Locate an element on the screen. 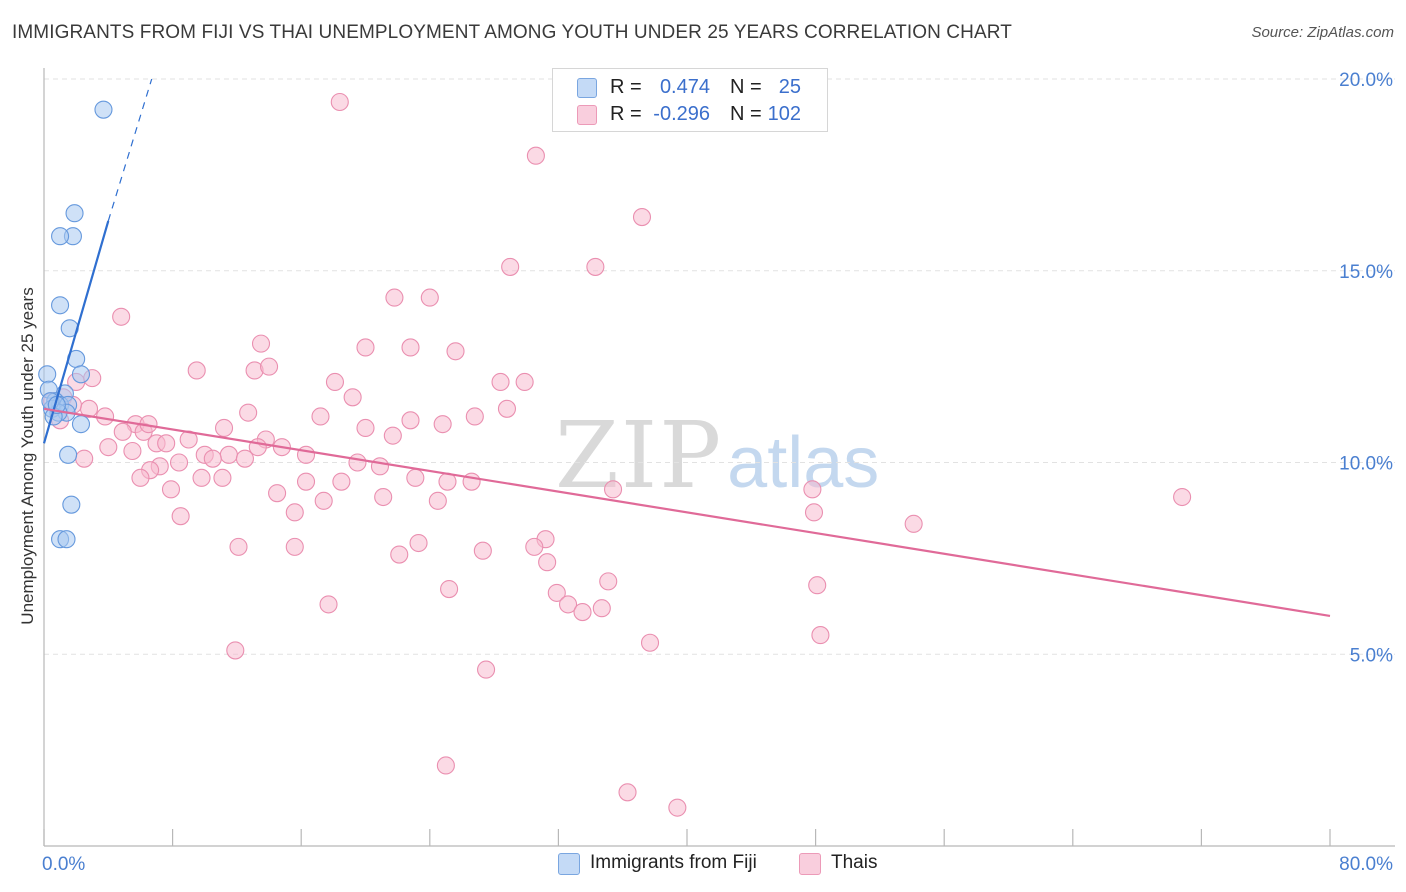 This screenshot has height=892, width=1406. fiji-trend-line is located at coordinates (76, 332).